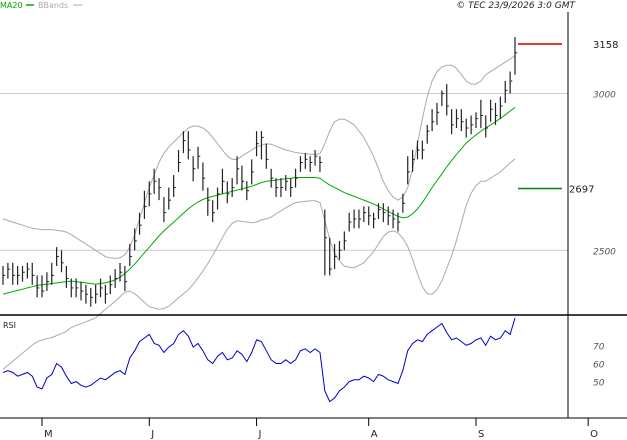 This screenshot has width=627, height=440. Describe the element at coordinates (11, 5) in the screenshot. I see `legend-ma20-label: MA20` at that location.